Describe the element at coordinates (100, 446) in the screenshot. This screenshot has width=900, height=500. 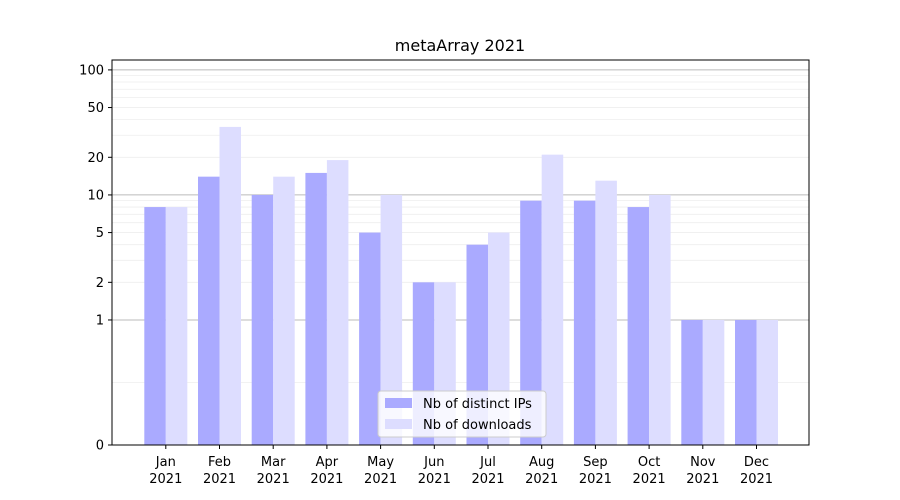
I see `y-tick-label: 0` at that location.